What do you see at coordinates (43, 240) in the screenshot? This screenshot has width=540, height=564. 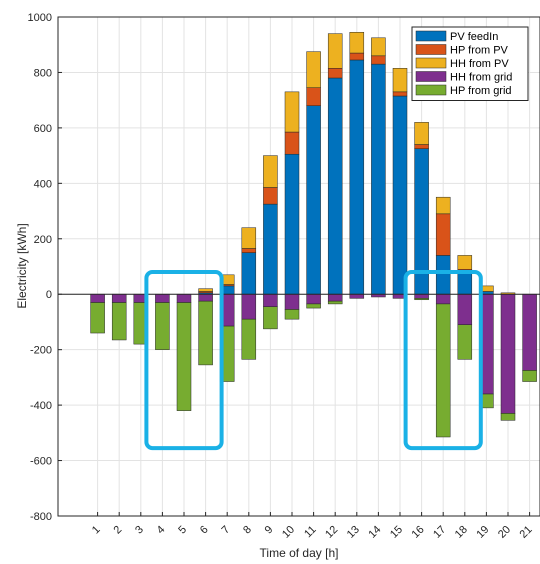 I see `y-tick-label: 200` at bounding box center [43, 240].